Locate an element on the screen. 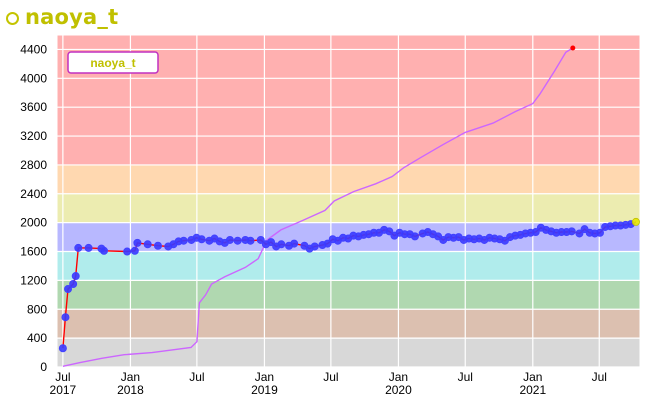  y-tick-label: 0 is located at coordinates (43, 367).